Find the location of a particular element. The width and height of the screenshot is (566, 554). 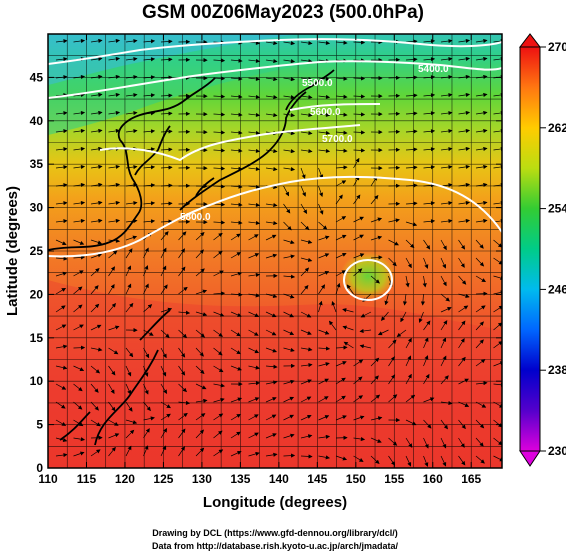

y-tick-label: 5 is located at coordinates (39, 425).